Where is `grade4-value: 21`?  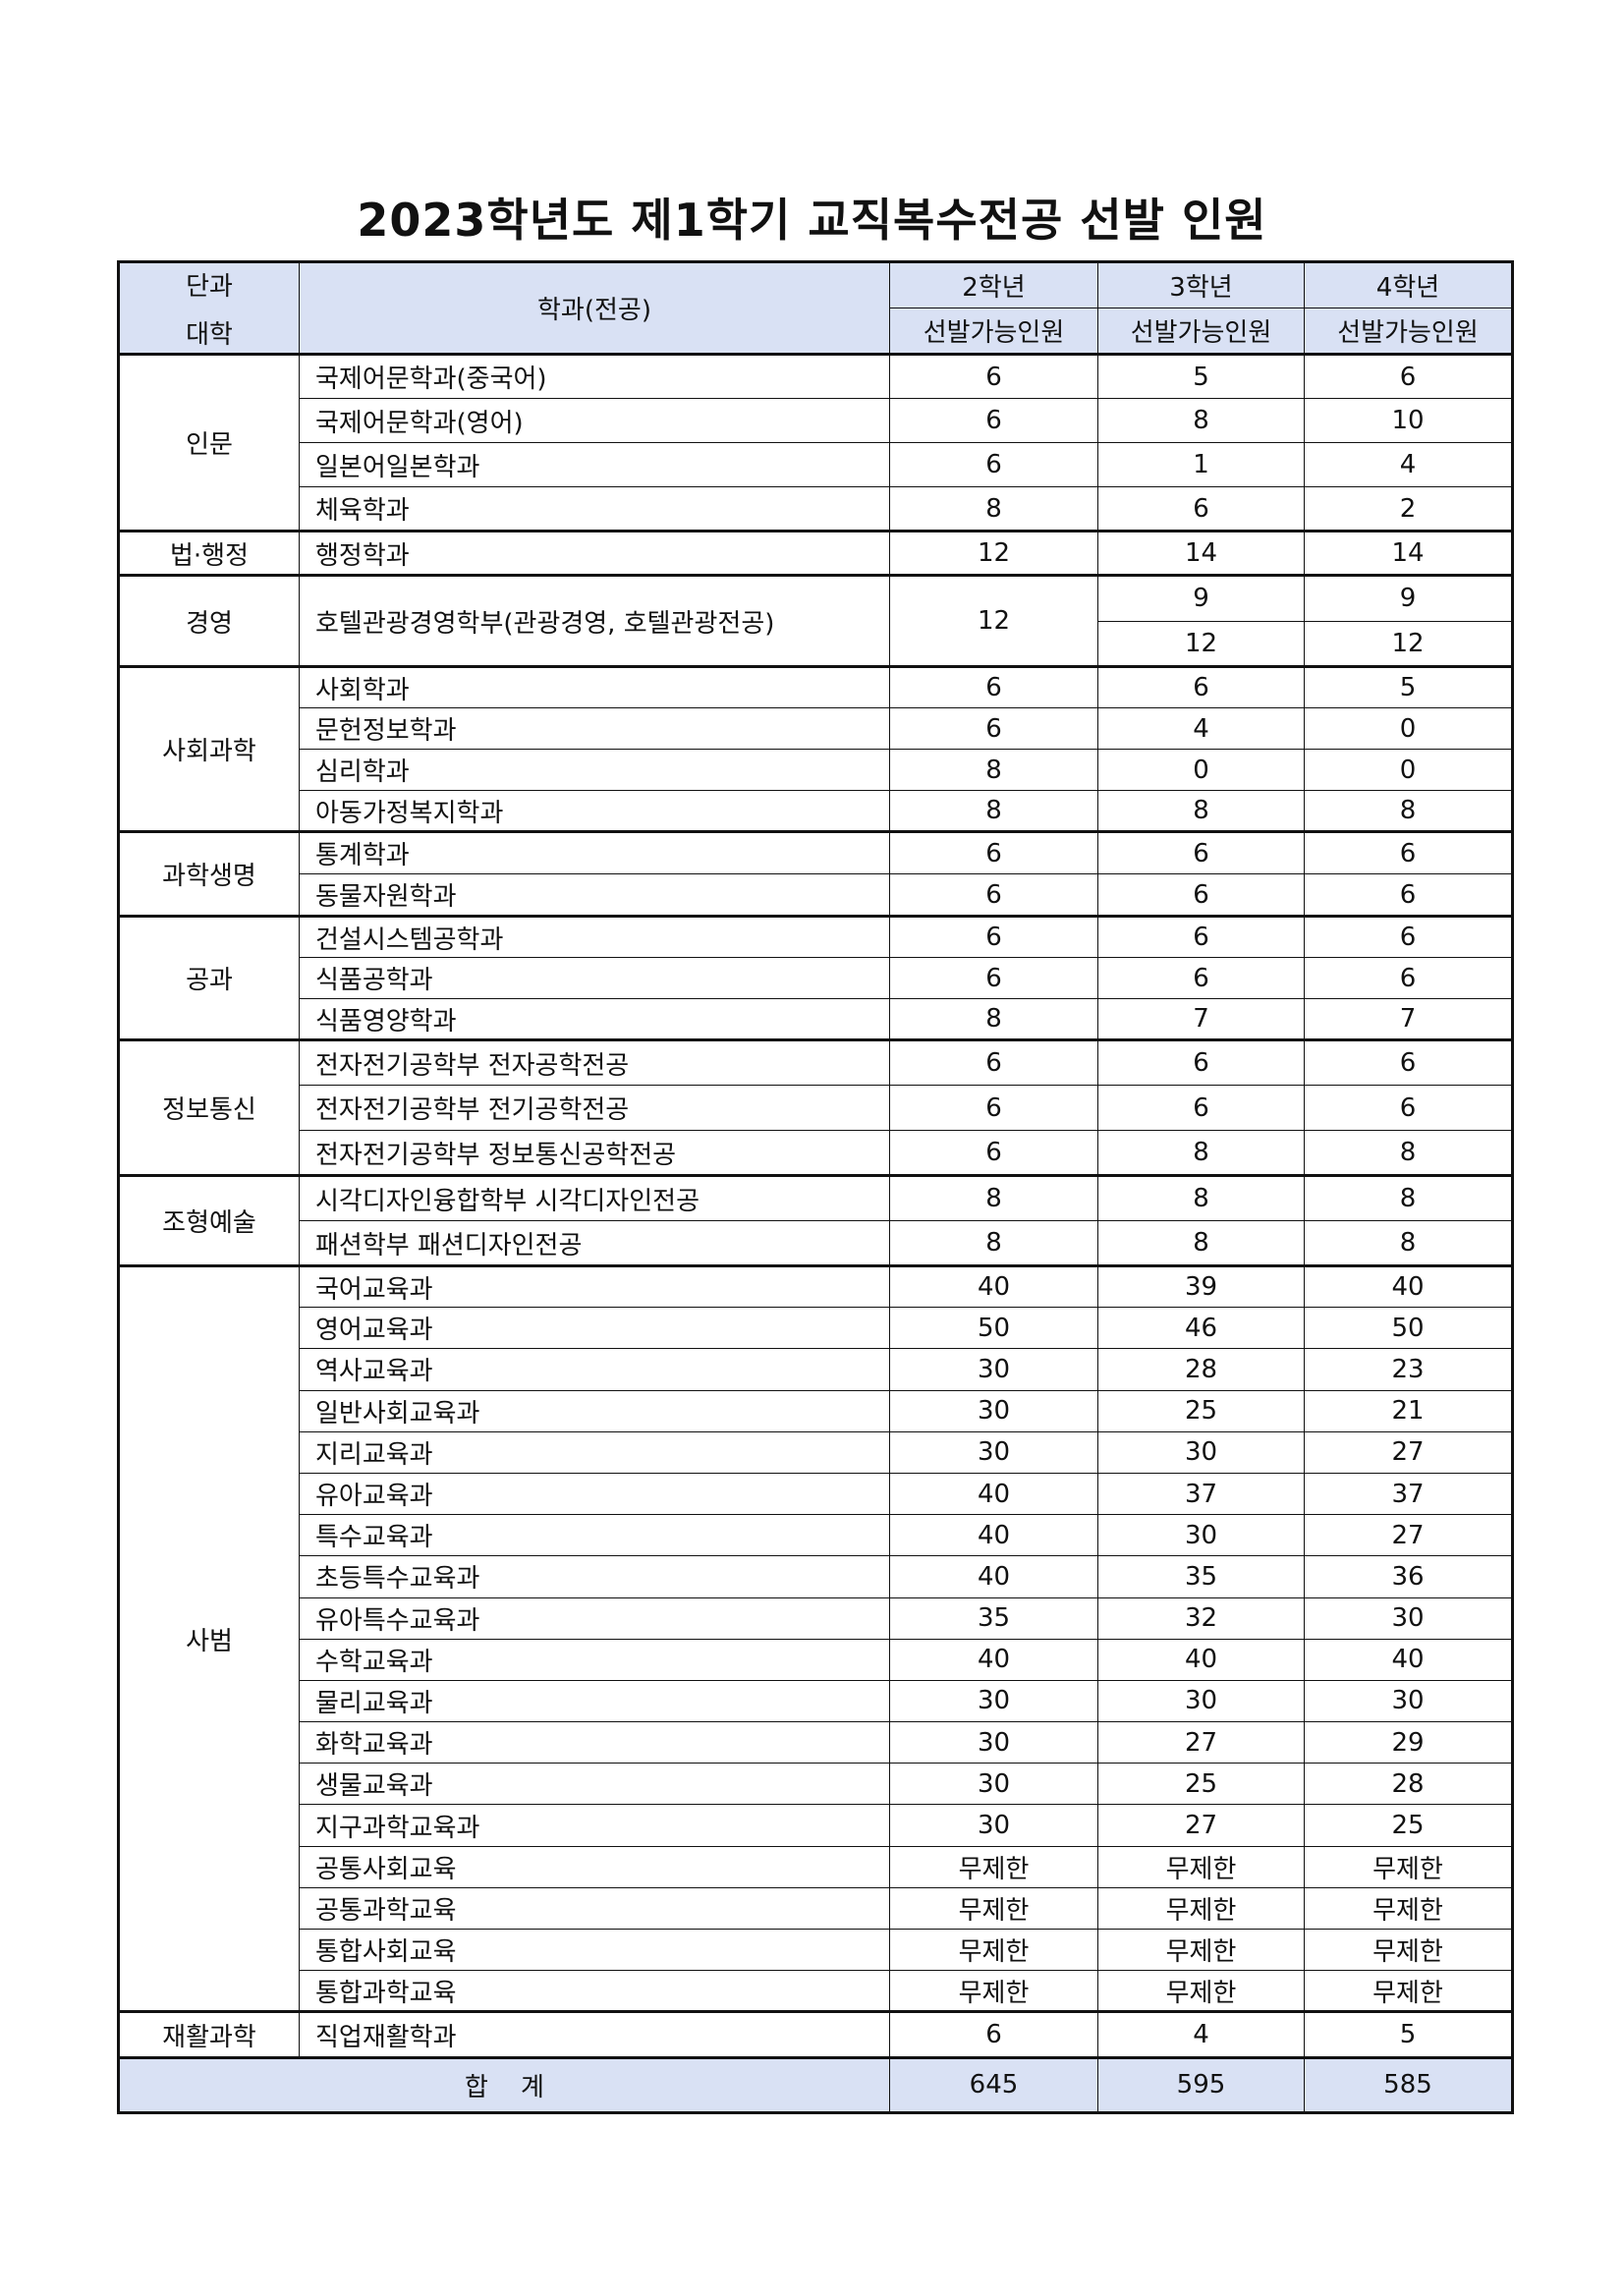 grade4-value: 21 is located at coordinates (1408, 1410).